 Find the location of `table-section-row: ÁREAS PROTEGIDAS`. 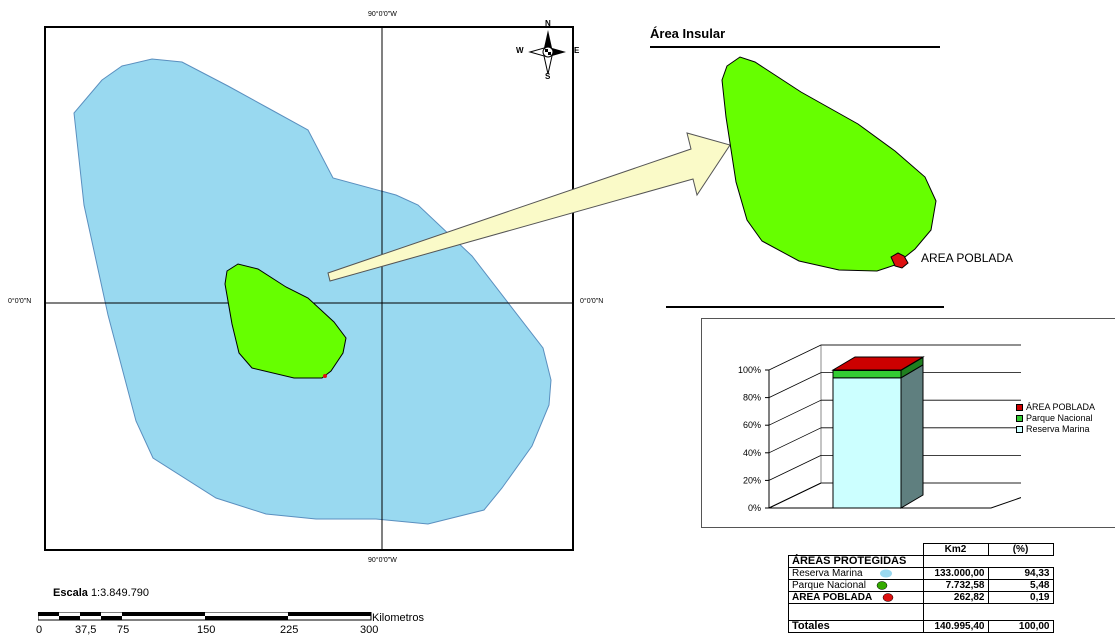

table-section-row: ÁREAS PROTEGIDAS is located at coordinates (921, 561).